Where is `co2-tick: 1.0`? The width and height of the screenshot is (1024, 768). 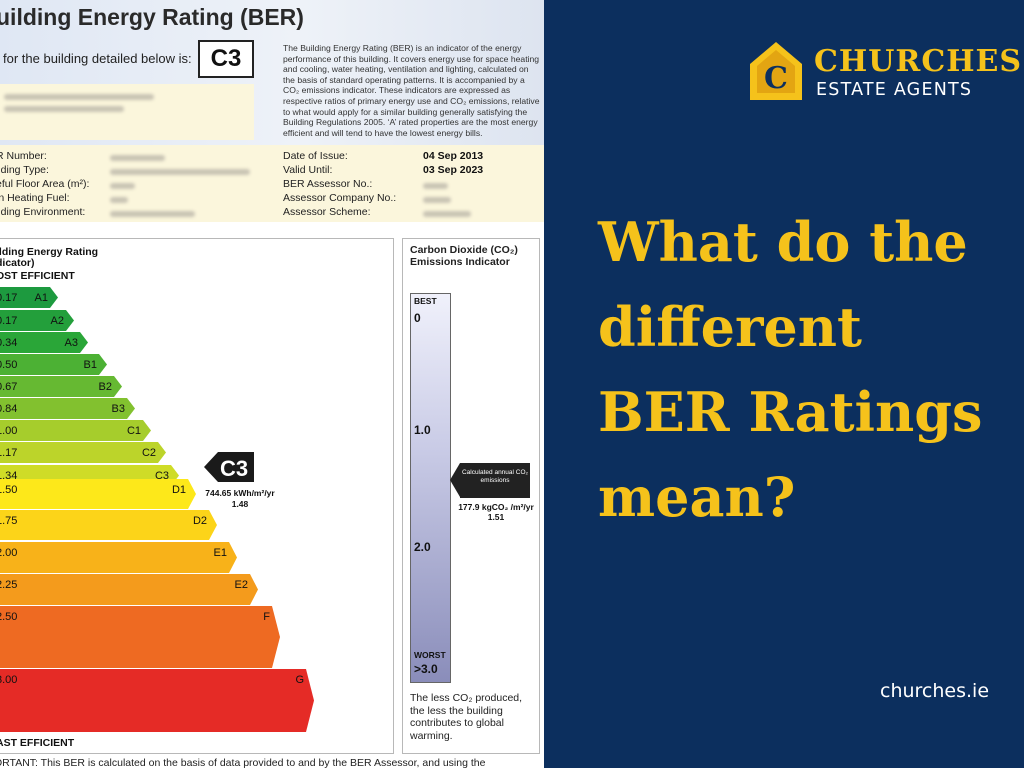 co2-tick: 1.0 is located at coordinates (422, 430).